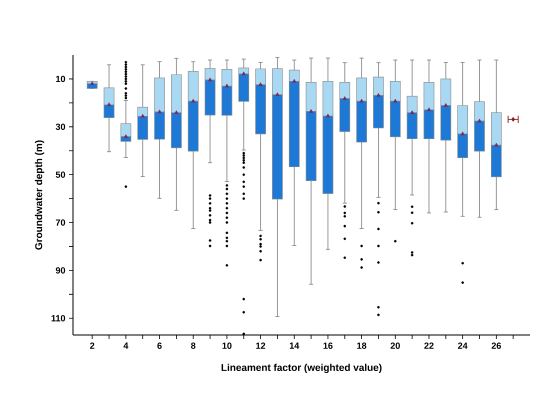 The width and height of the screenshot is (538, 420). What do you see at coordinates (261, 345) in the screenshot?
I see `x-tick-label: 12` at bounding box center [261, 345].